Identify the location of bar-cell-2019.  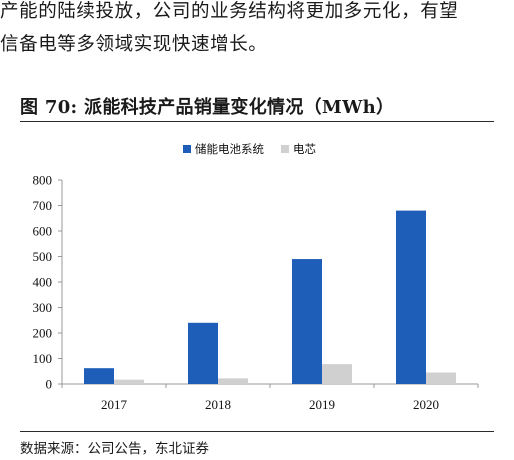
(337, 374).